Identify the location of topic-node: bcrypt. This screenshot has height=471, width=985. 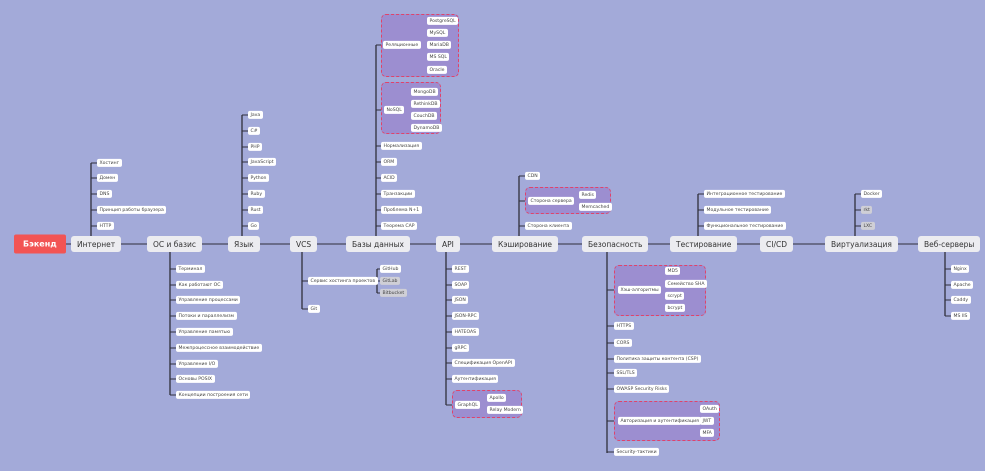
(675, 308).